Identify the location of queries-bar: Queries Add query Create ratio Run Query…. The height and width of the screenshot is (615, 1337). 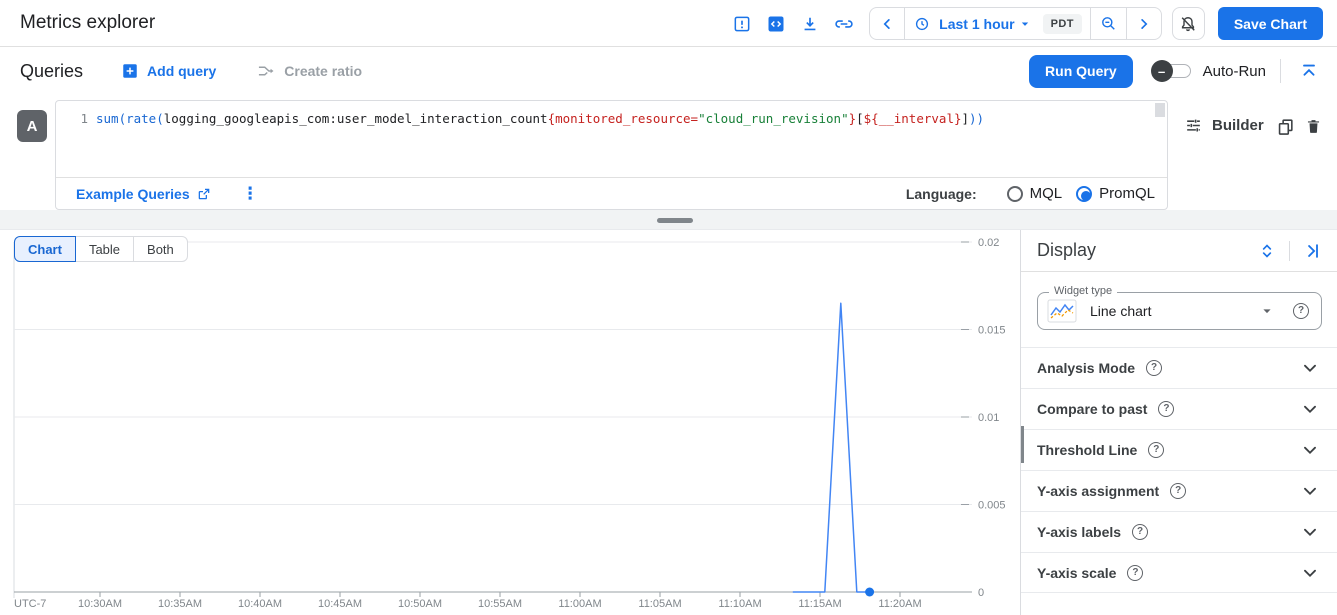
(668, 71).